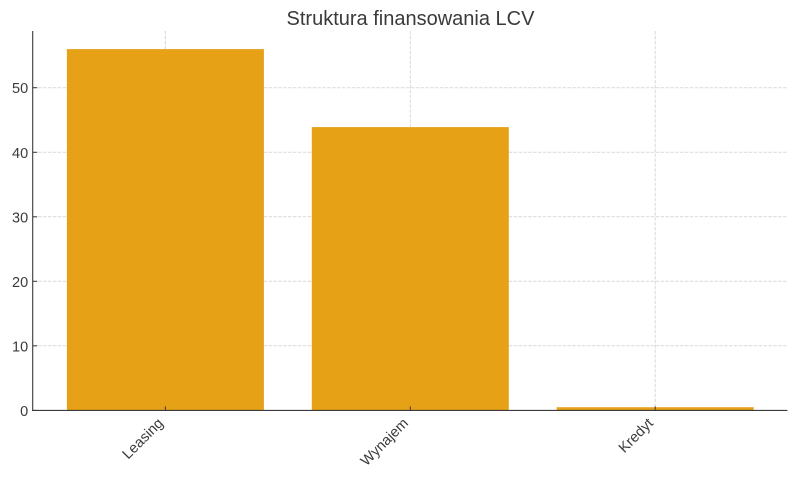  Describe the element at coordinates (20, 218) in the screenshot. I see `svg-text: 30` at that location.